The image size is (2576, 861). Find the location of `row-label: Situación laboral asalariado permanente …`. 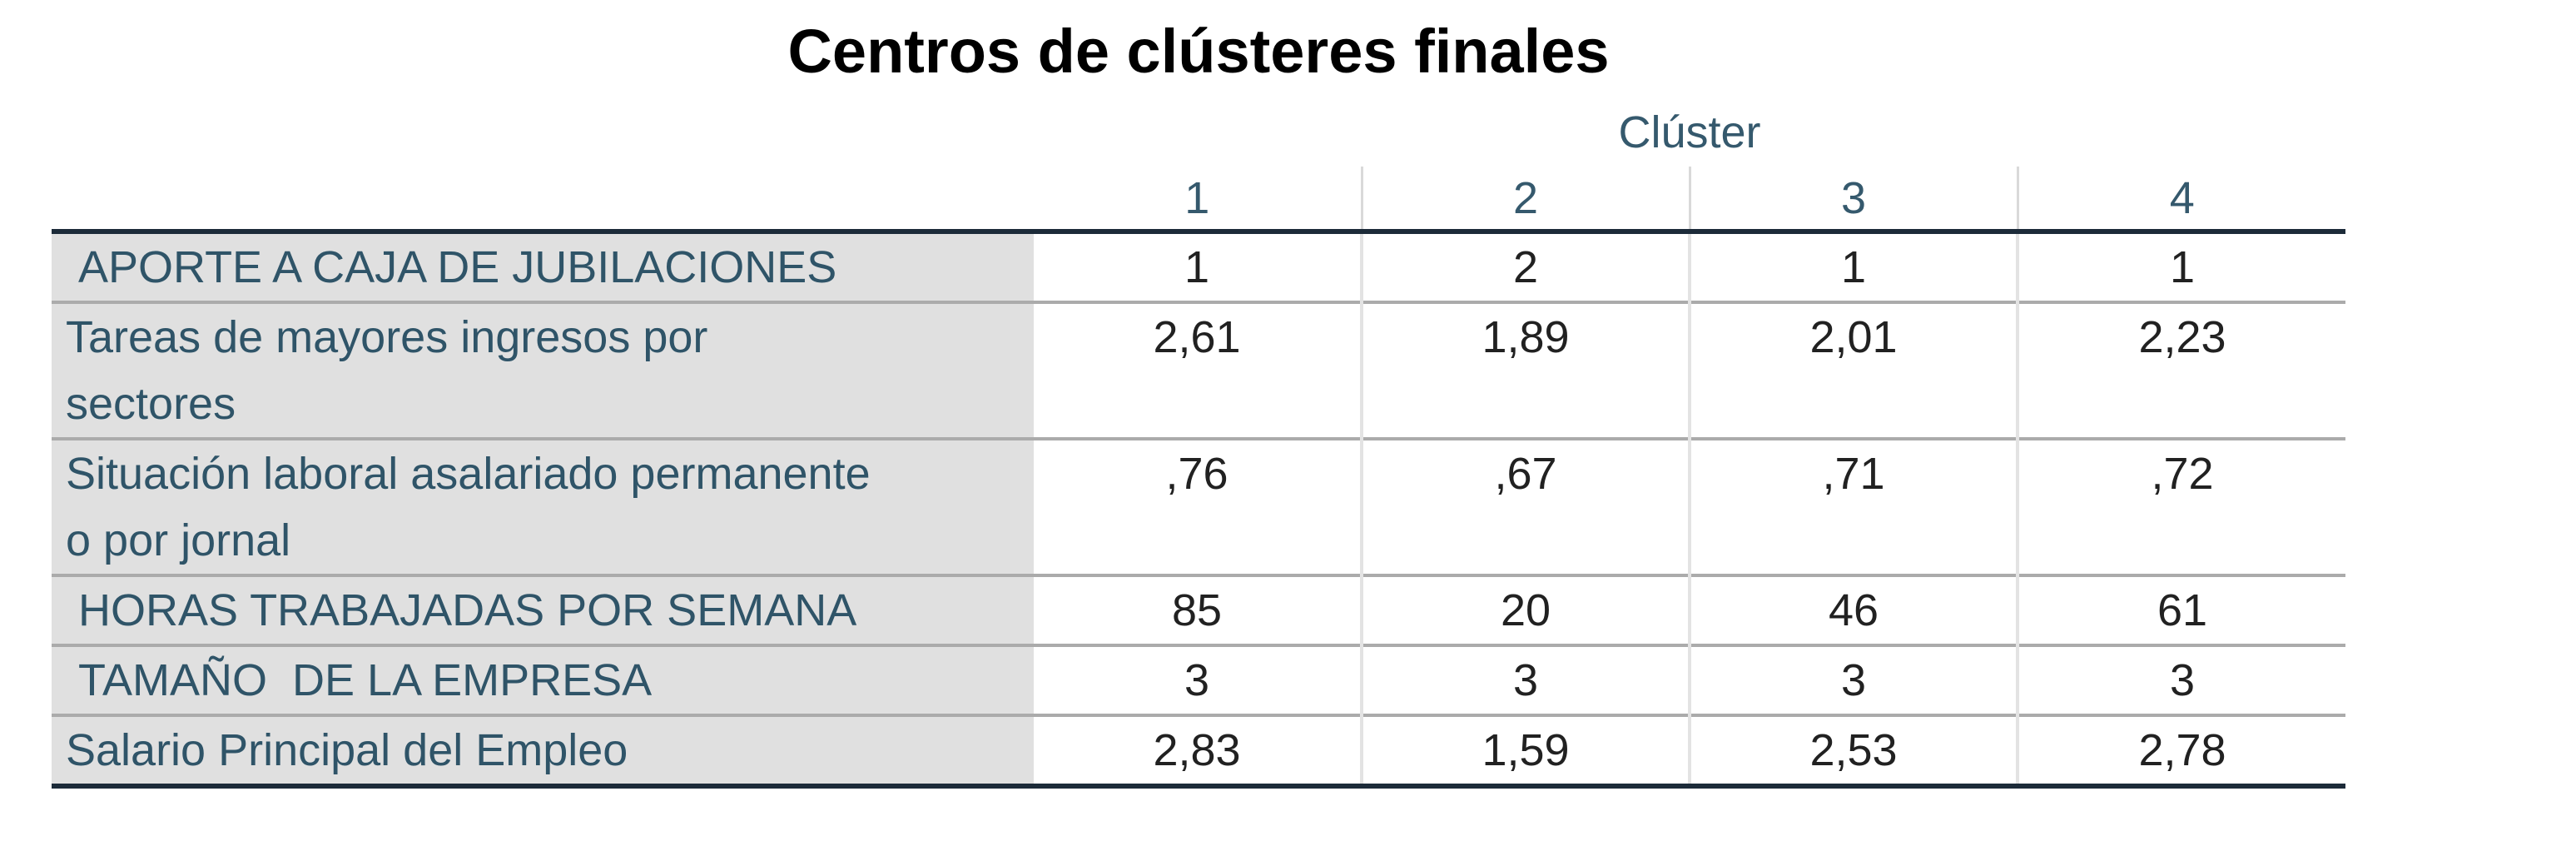

row-label: Situación laboral asalariado permanente … is located at coordinates (543, 506).